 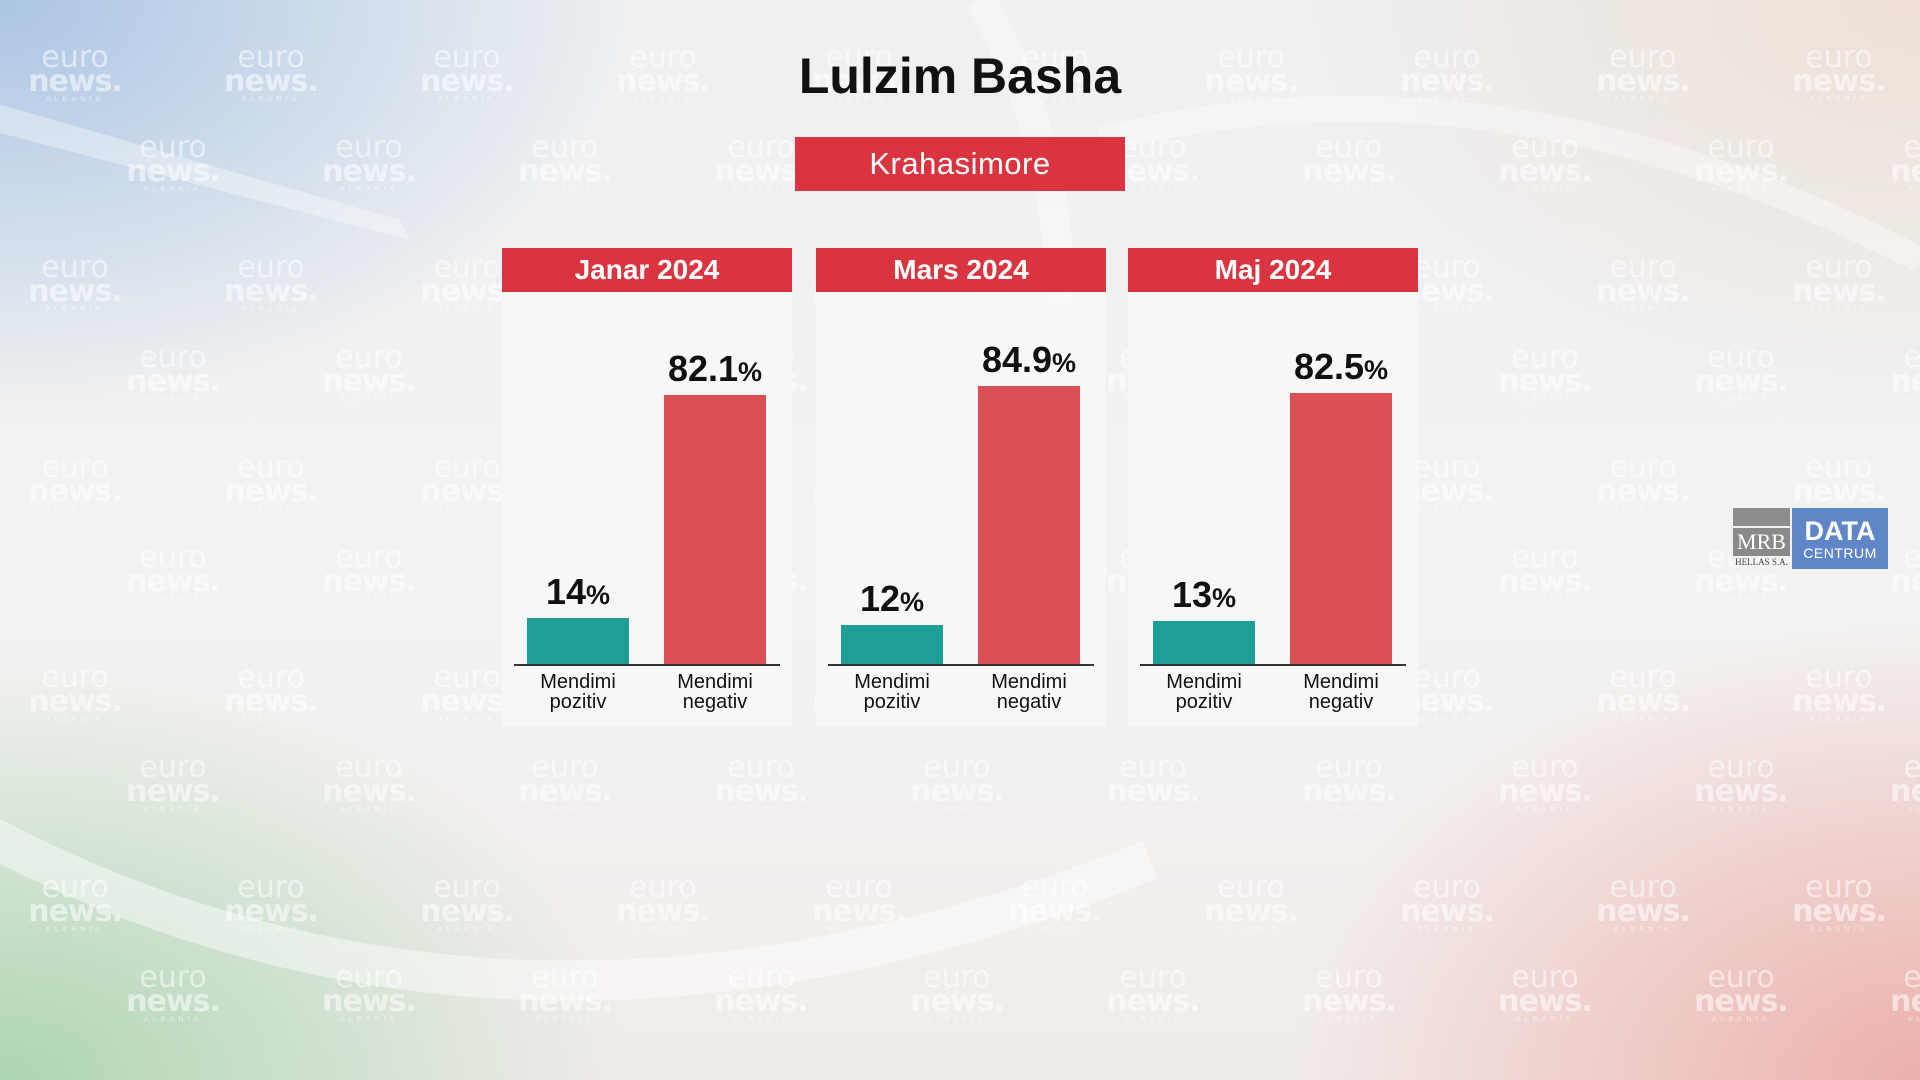 I want to click on data-label: 84.9%, so click(x=1029, y=359).